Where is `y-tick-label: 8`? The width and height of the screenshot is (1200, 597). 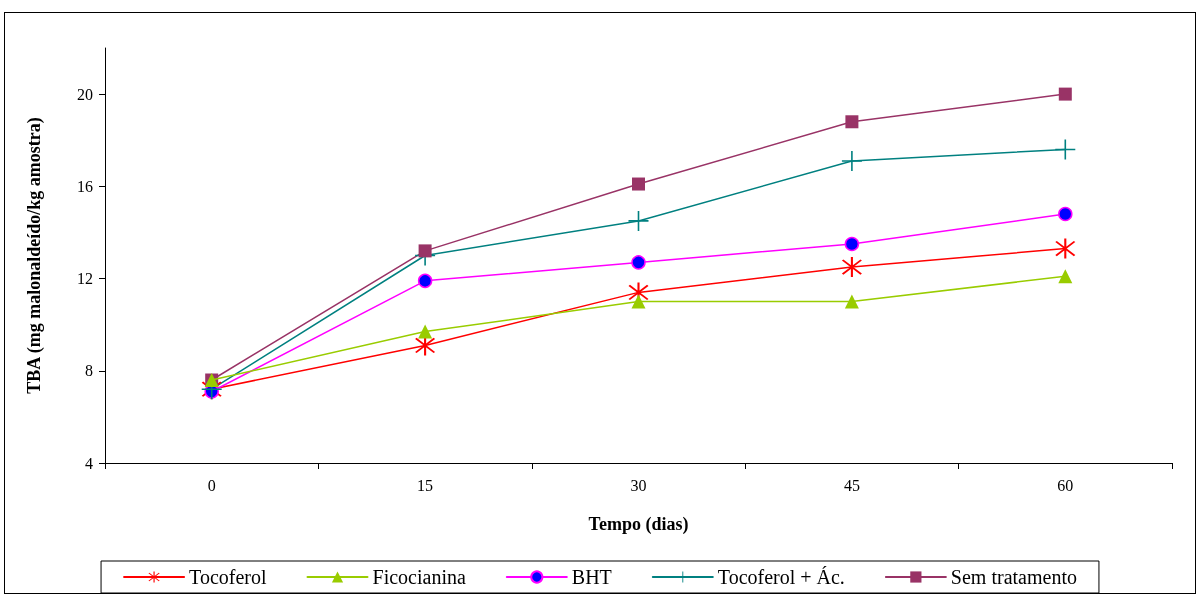 y-tick-label: 8 is located at coordinates (89, 371).